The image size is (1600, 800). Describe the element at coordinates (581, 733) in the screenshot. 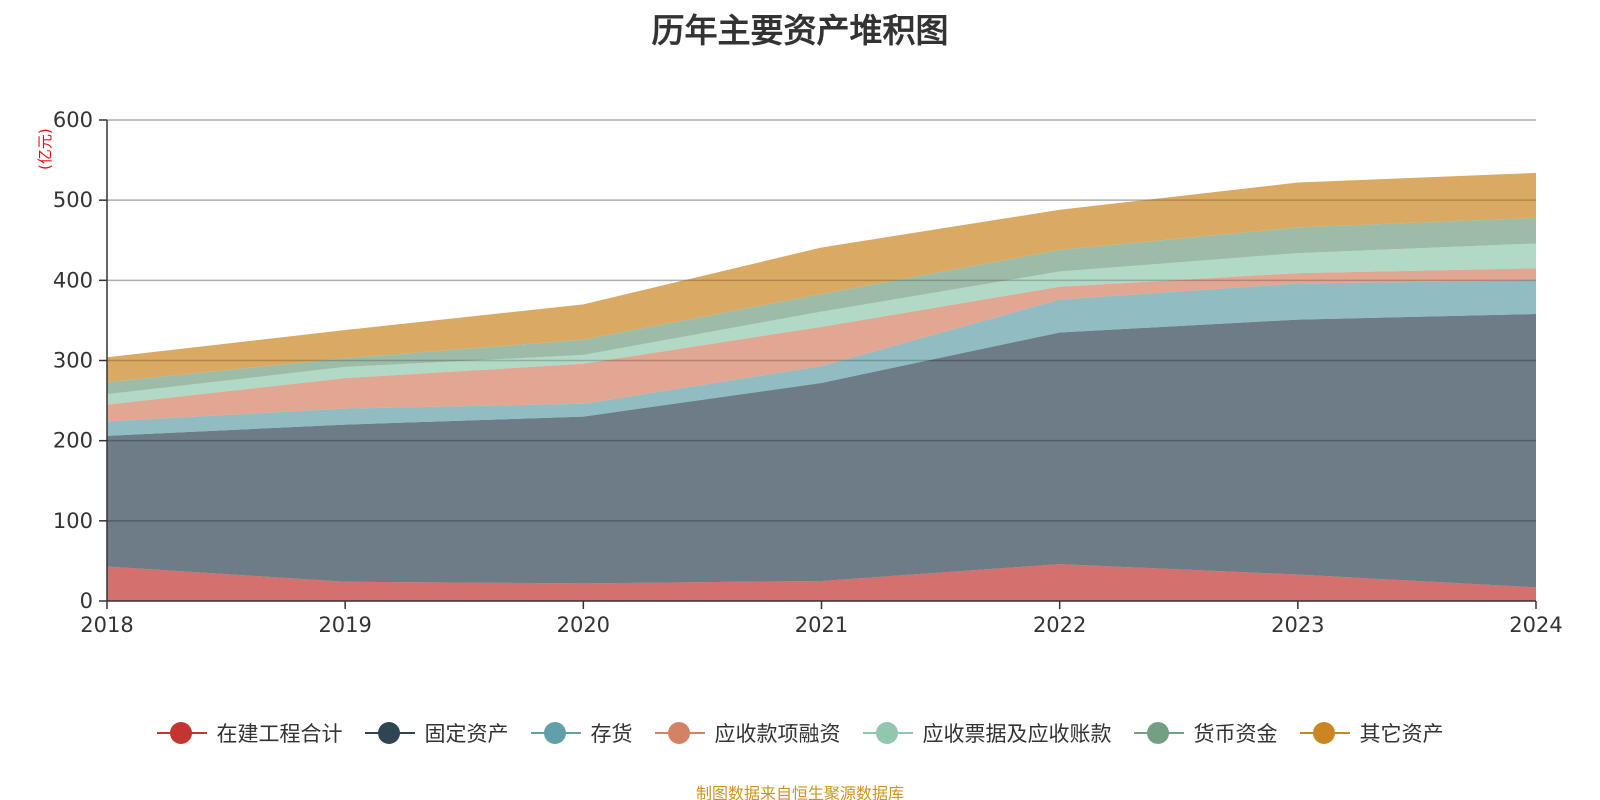

I see `legend-item: 存货` at that location.